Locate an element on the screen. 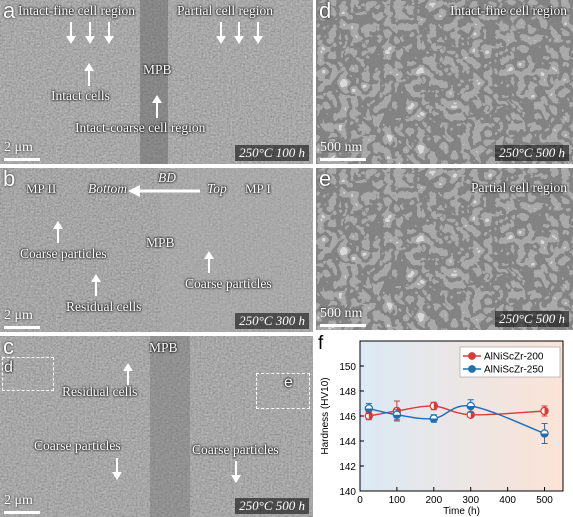  panel-letter: b is located at coordinates (9, 179).